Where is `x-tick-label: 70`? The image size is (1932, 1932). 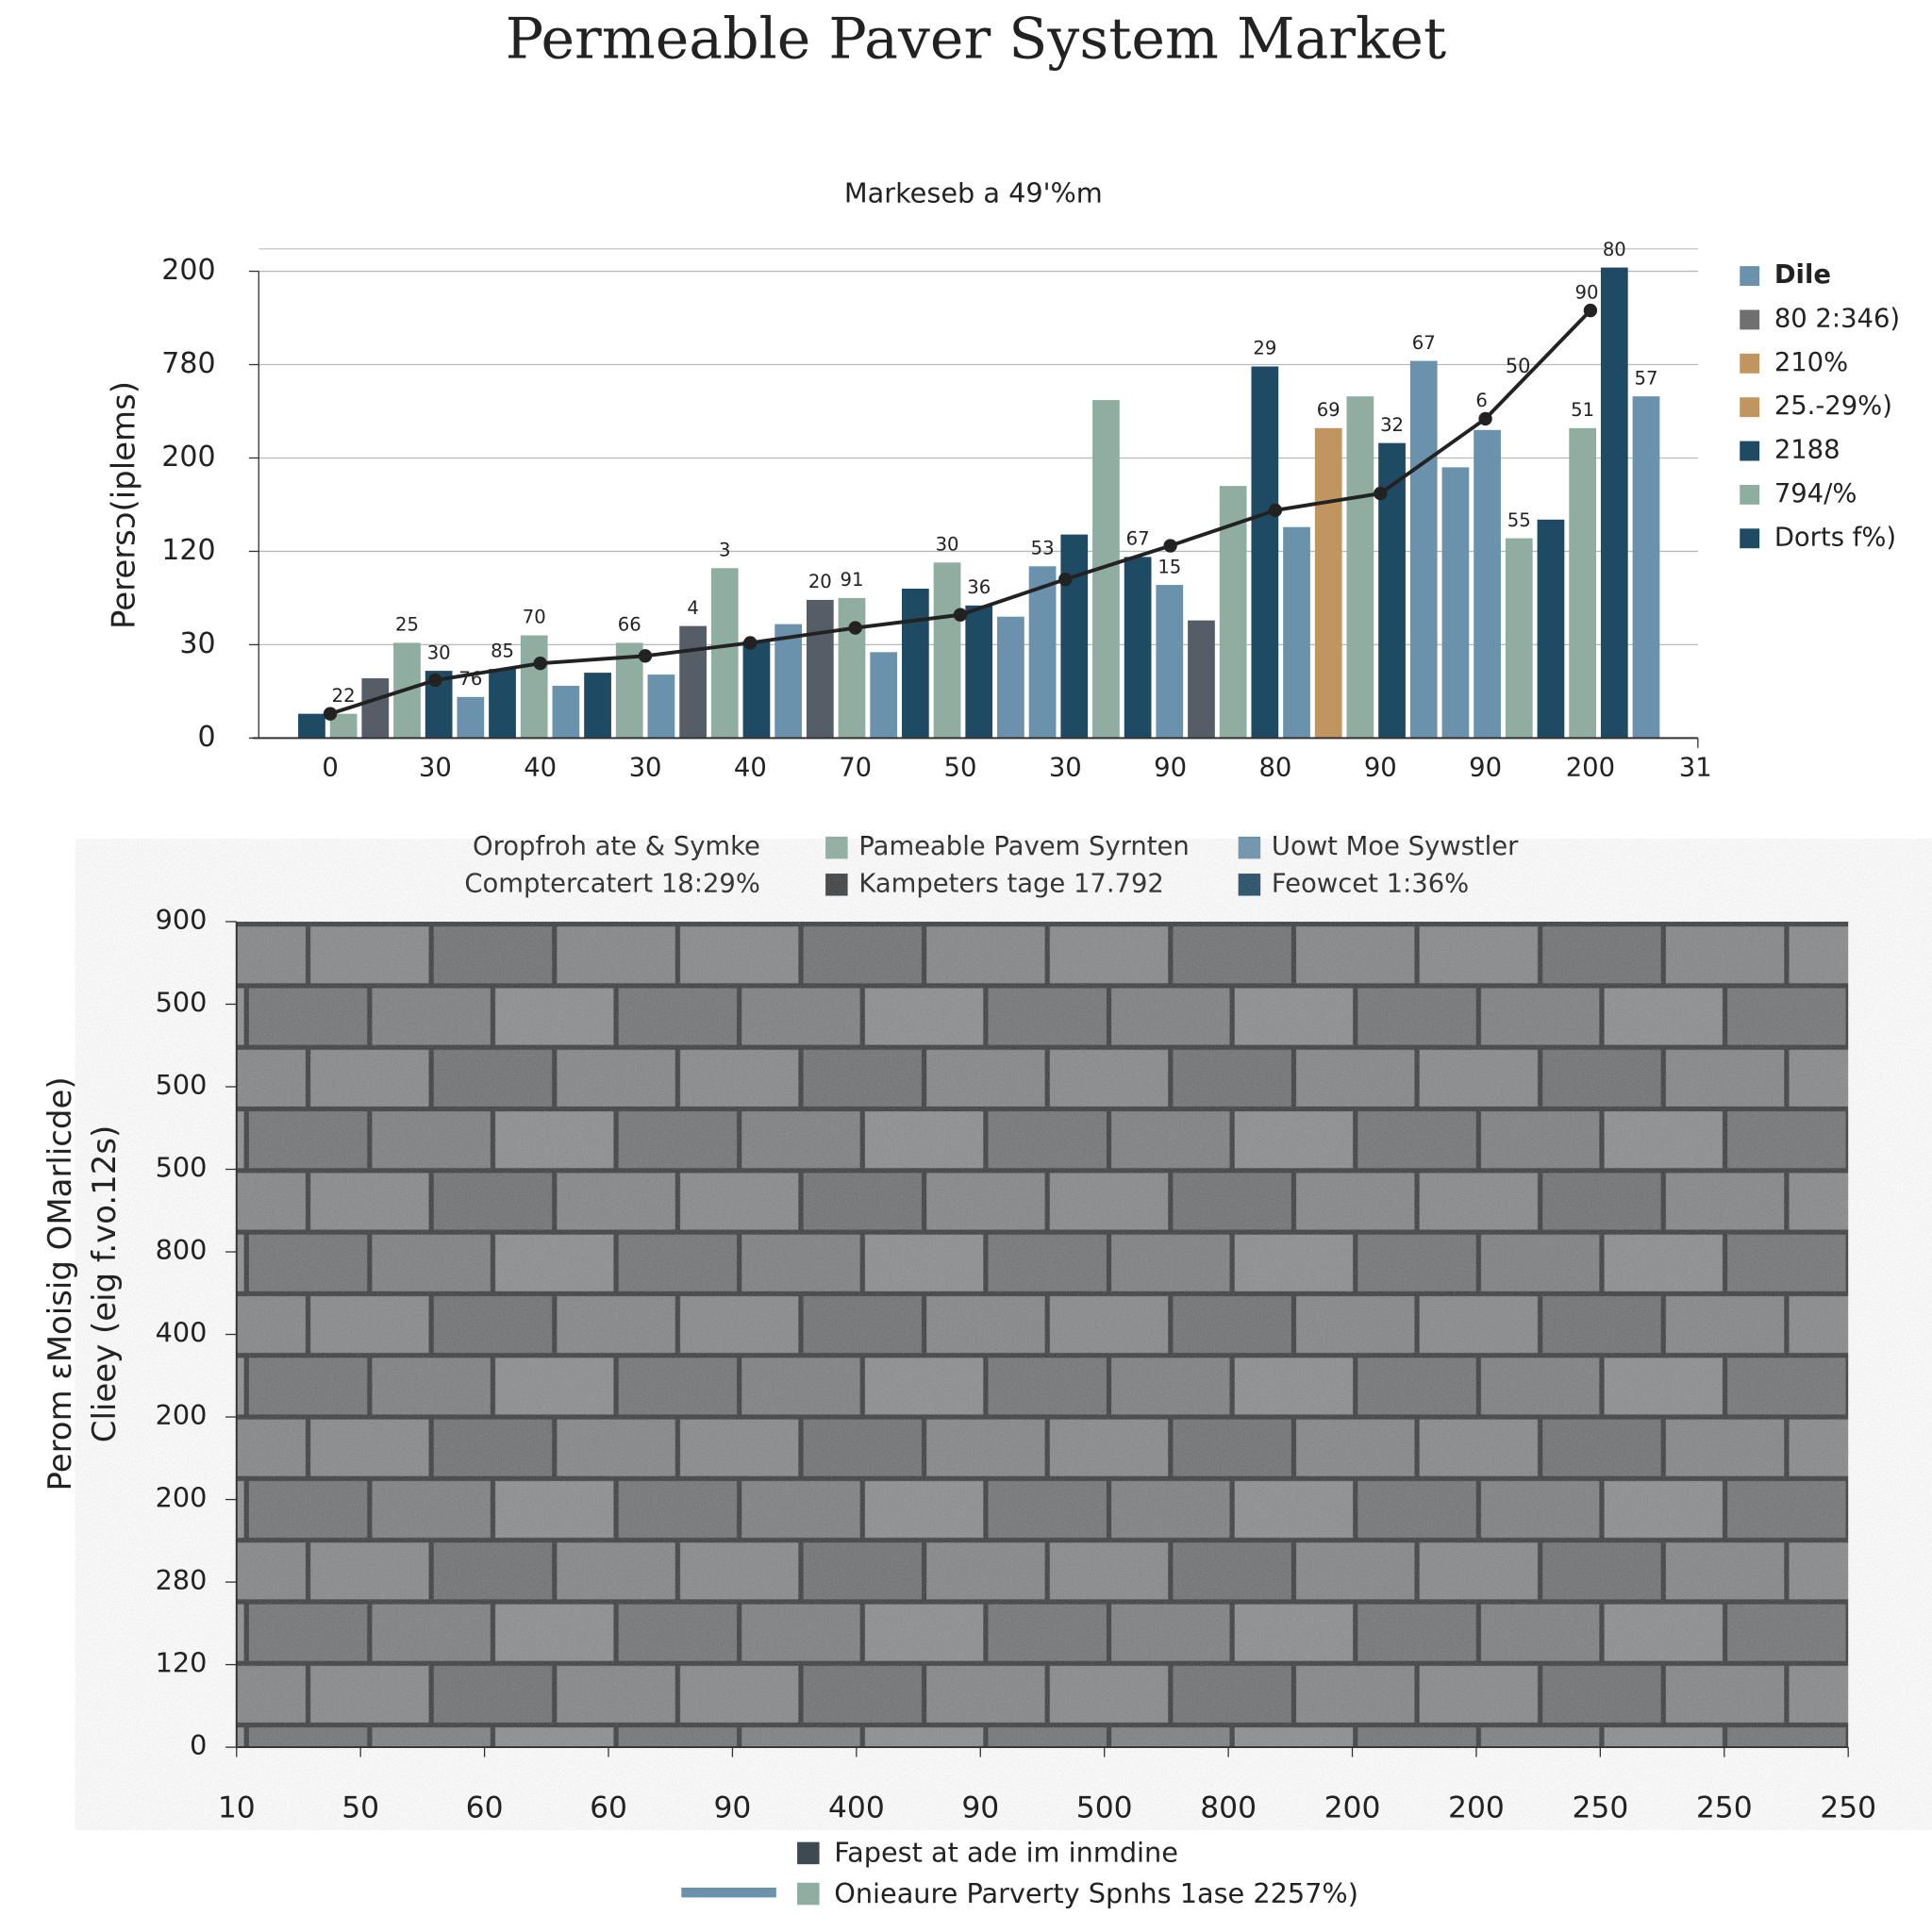
x-tick-label: 70 is located at coordinates (855, 768).